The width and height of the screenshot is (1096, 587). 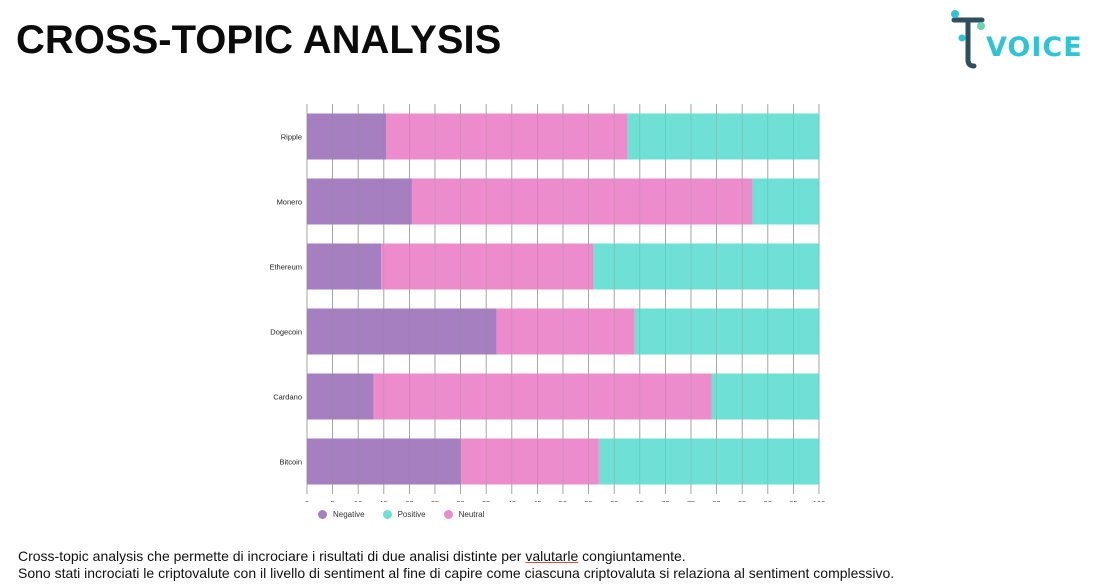 What do you see at coordinates (384, 461) in the screenshot?
I see `bar-negative-bitcoin` at bounding box center [384, 461].